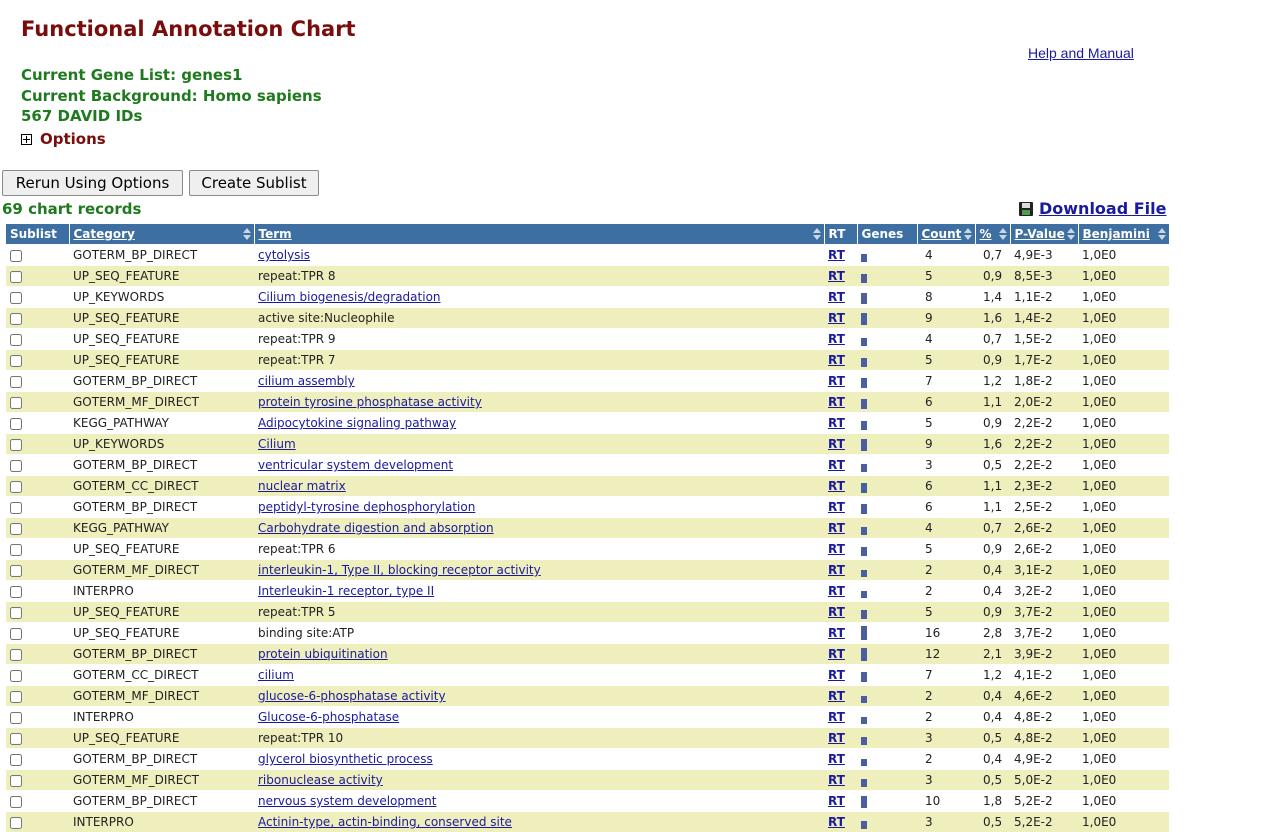 The image size is (1280, 832). What do you see at coordinates (1123, 234) in the screenshot?
I see `header-benjamini: Benjamini` at bounding box center [1123, 234].